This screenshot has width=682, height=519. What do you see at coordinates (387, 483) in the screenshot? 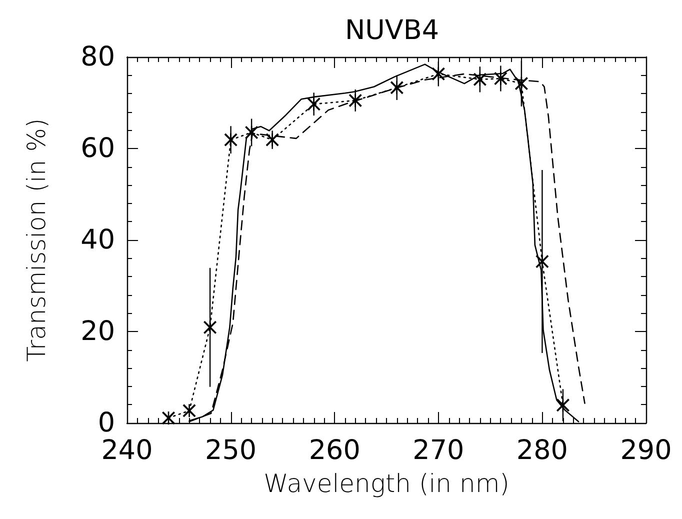
I see `x-axis-title: Wavelength (in nm)` at bounding box center [387, 483].